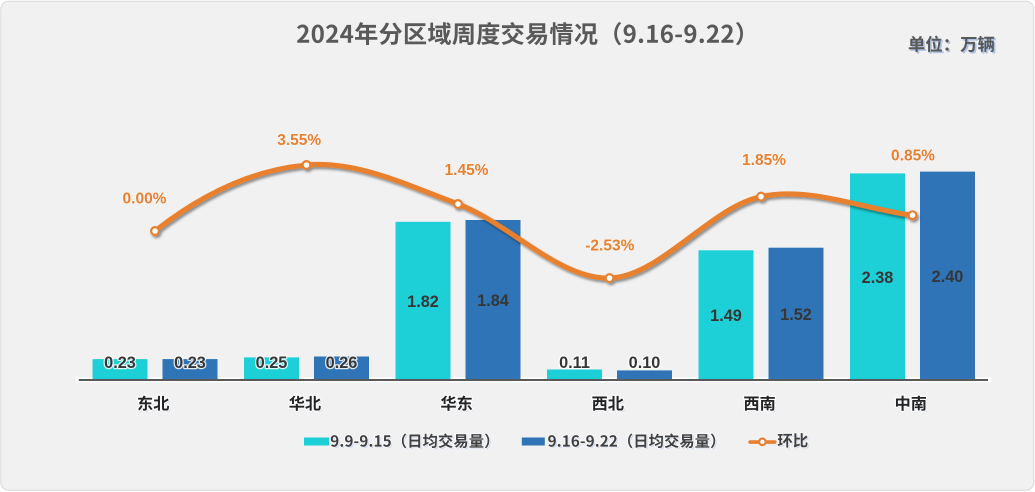 The width and height of the screenshot is (1035, 492). What do you see at coordinates (342, 363) in the screenshot?
I see `svg-text: 0.26` at bounding box center [342, 363].